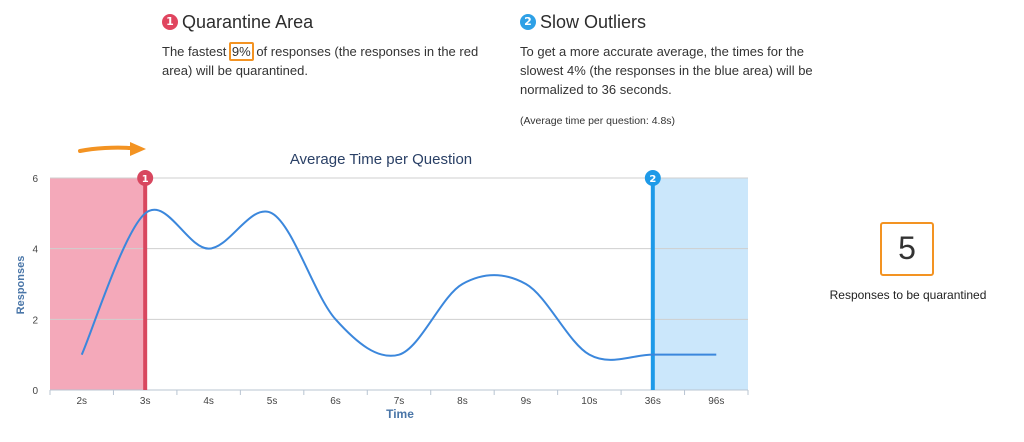  Describe the element at coordinates (98, 284) in the screenshot. I see `quarantine-region` at that location.